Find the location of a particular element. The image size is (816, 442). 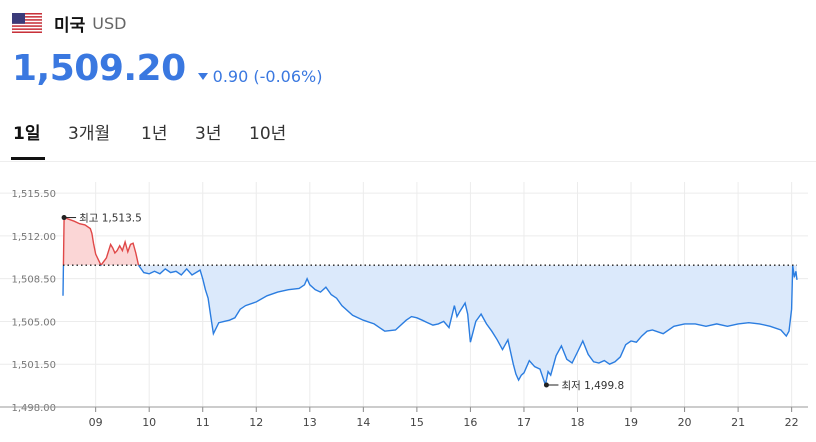

x-tick-label: 15 is located at coordinates (417, 422).